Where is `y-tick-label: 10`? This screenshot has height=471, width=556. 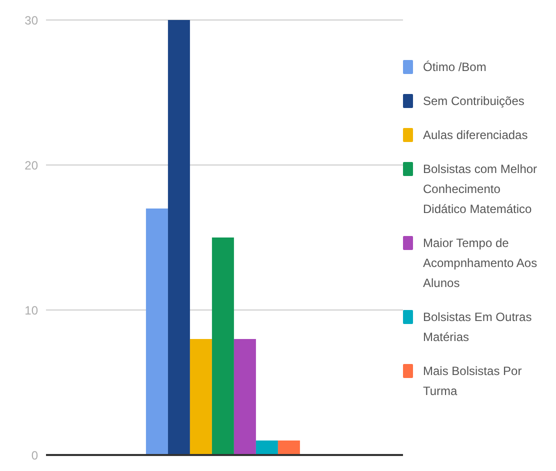
y-tick-label: 10 is located at coordinates (31, 310).